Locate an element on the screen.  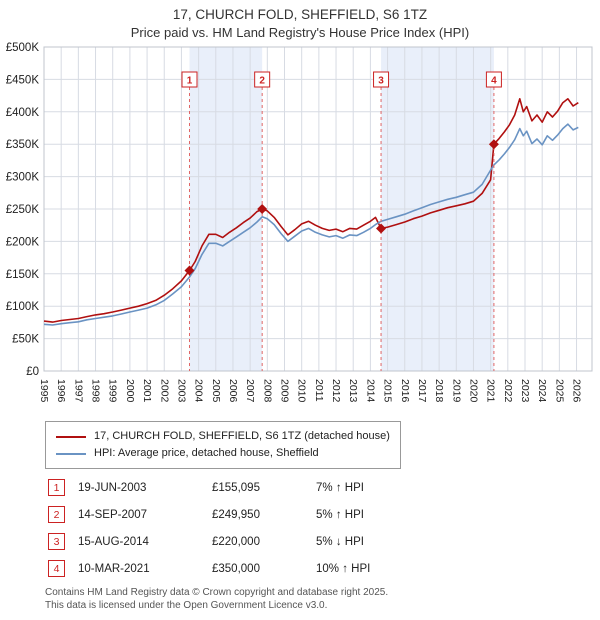
x-axis-tick-label: 1995 is located at coordinates (44, 391).